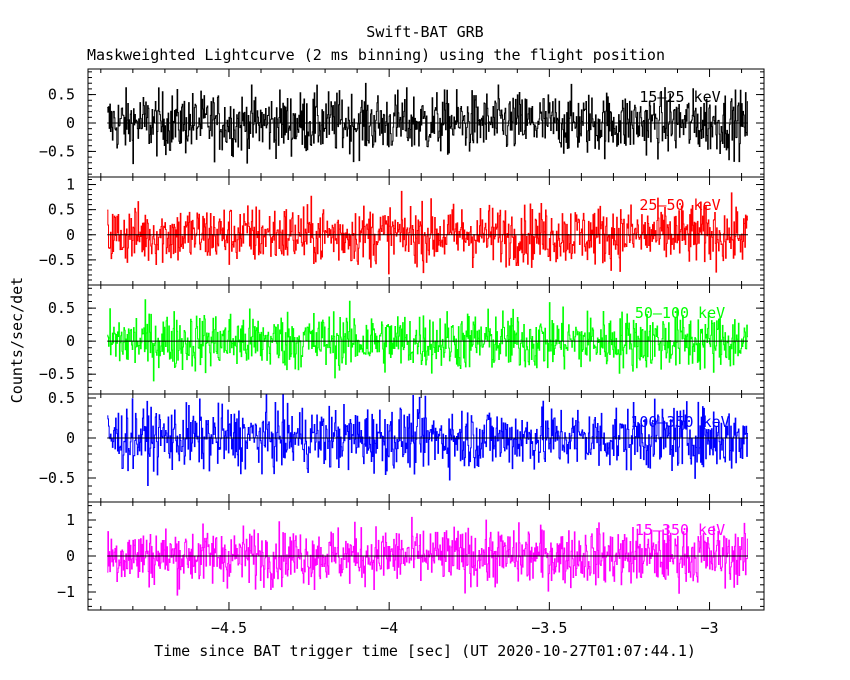  What do you see at coordinates (70, 235) in the screenshot?
I see `y-tick-label-2: 0` at bounding box center [70, 235].